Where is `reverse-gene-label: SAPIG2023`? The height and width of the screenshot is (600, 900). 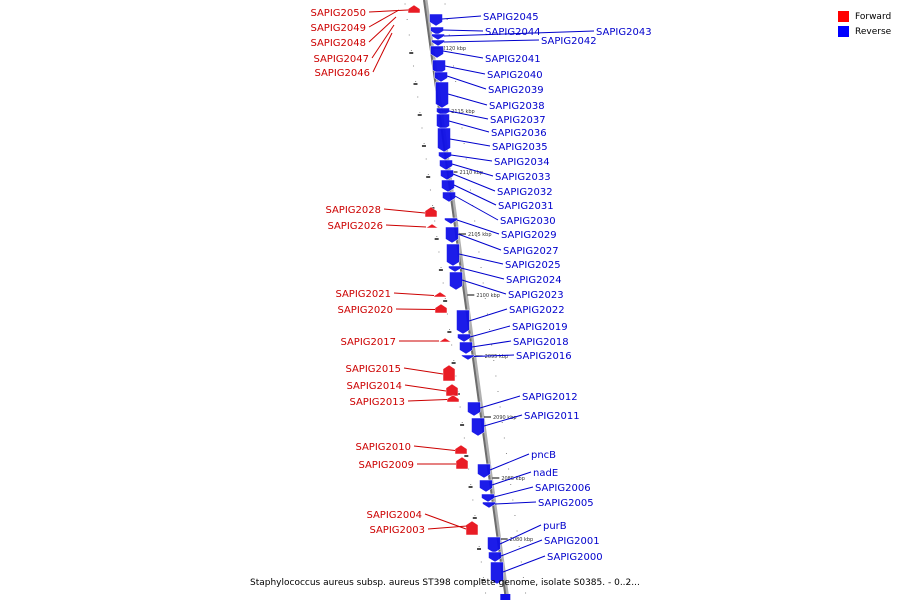 reverse-gene-label: SAPIG2023 is located at coordinates (536, 295).